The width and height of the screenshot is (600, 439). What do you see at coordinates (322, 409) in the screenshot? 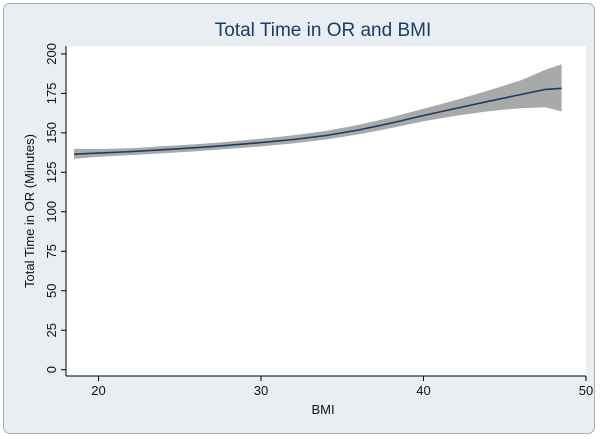
I see `x-axis-label: BMI` at bounding box center [322, 409].